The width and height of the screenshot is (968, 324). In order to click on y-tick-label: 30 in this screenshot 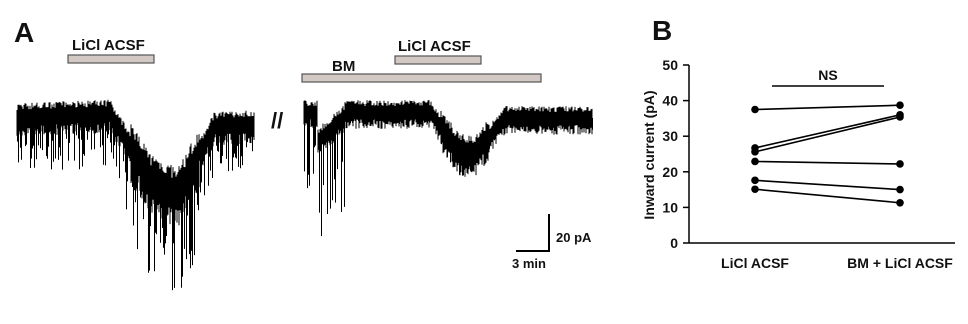, I will do `click(670, 136)`.